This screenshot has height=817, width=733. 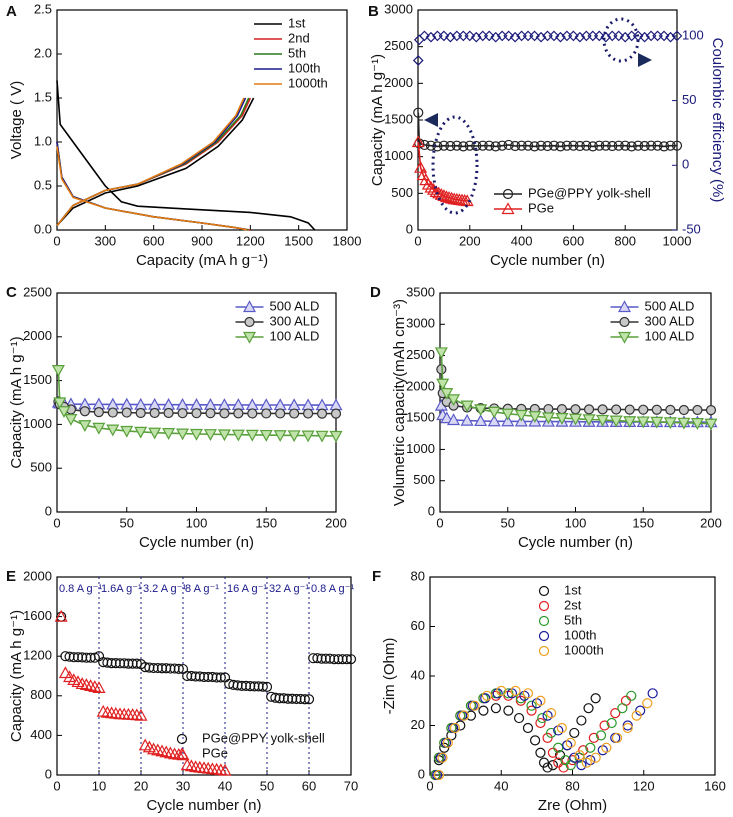 I want to click on y-tick-label: 1500, so click(x=37, y=379).